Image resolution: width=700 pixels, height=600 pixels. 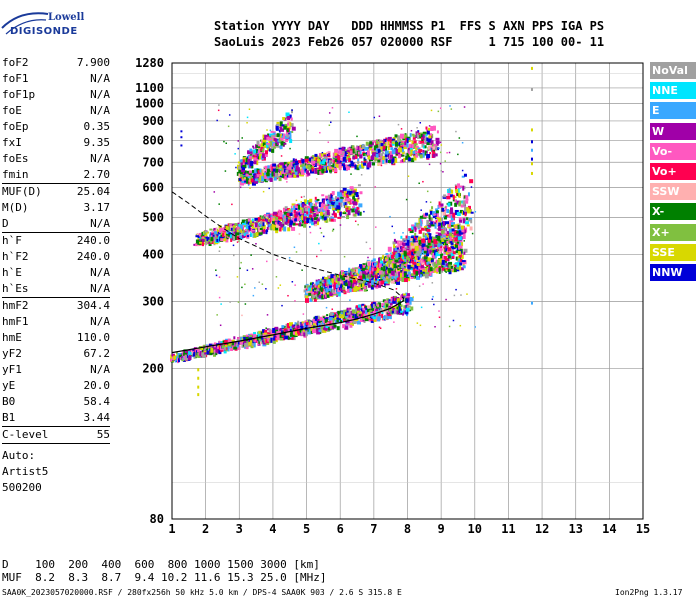 What do you see at coordinates (56, 354) in the screenshot?
I see `param-row: yF2 67.2` at bounding box center [56, 354].